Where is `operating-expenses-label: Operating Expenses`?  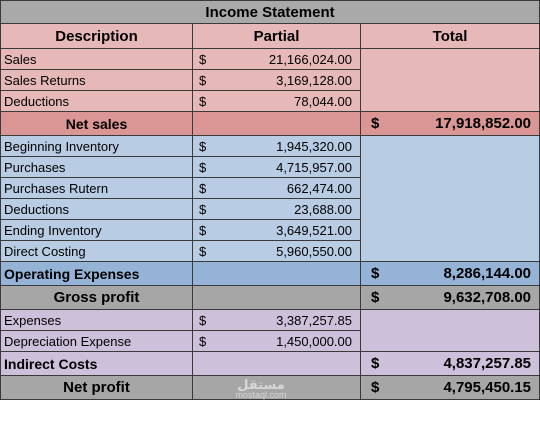
operating-expenses-label: Operating Expenses is located at coordinates (96, 273).